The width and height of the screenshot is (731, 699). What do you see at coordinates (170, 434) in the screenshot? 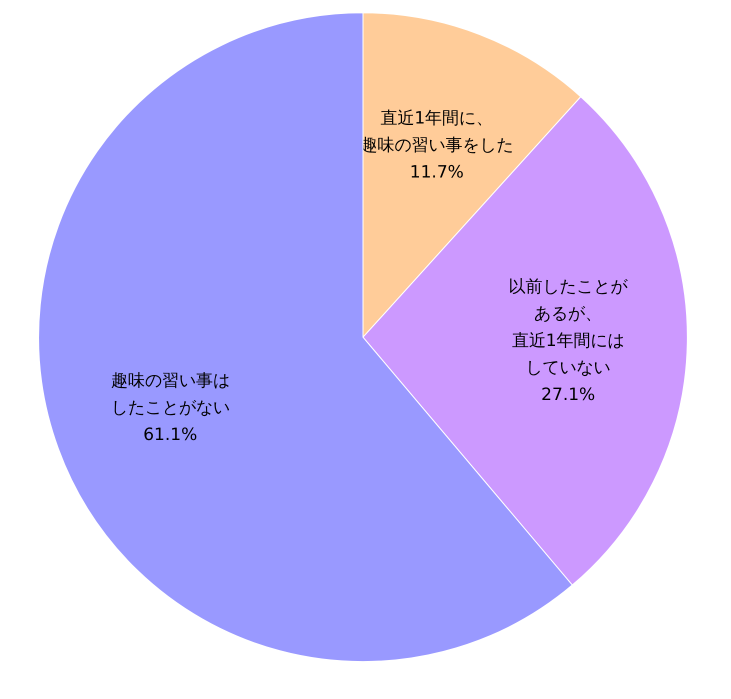
I see `data-label: 61.1%` at bounding box center [170, 434].